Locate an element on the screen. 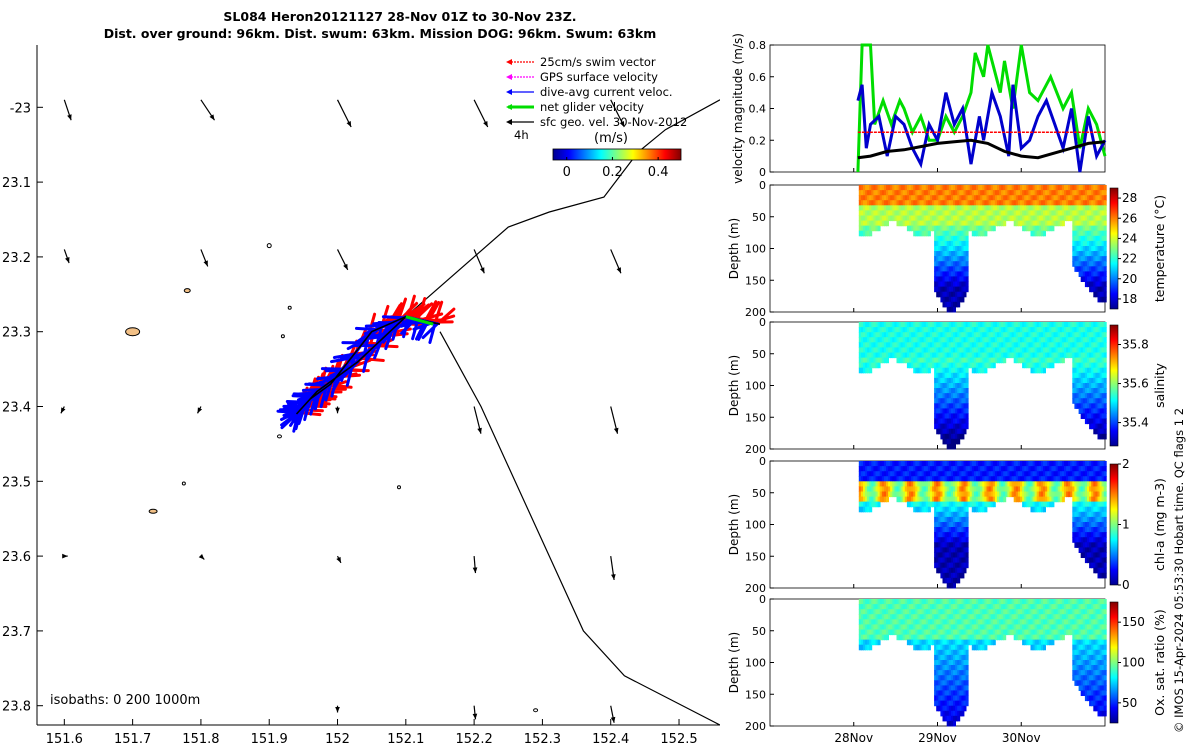  map-y-tick-label: 23.3 is located at coordinates (16, 333).